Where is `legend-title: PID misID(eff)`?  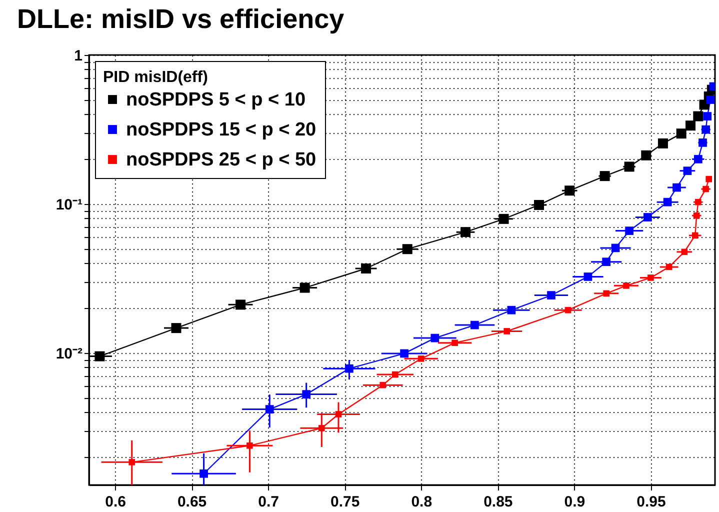
legend-title: PID misID(eff) is located at coordinates (155, 77).